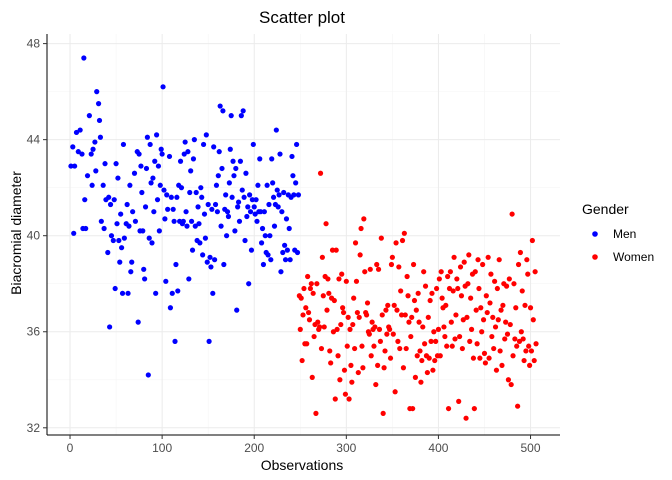 This screenshot has width=672, height=480. I want to click on y-tick-label: 40, so click(34, 236).